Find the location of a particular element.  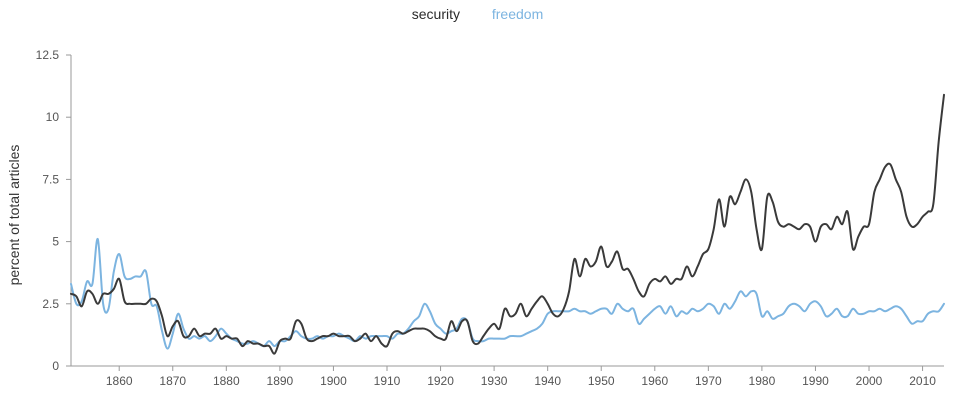

y-tick-label: 0 is located at coordinates (55, 366).